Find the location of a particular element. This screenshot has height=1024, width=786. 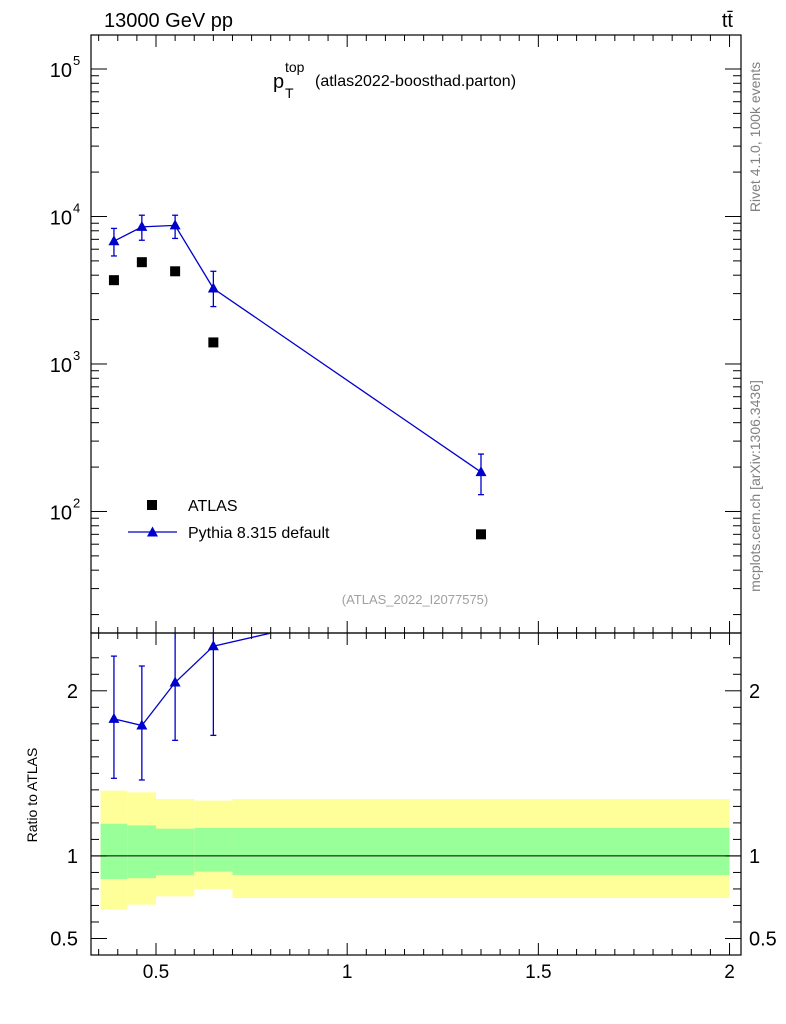

y-tick-label-exponent: 3 is located at coordinates (76, 355).